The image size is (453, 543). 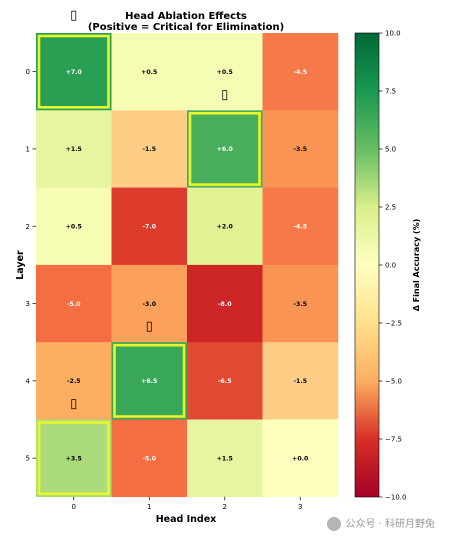 I want to click on watermark: 公众号 · 科研月野兔, so click(x=381, y=523).